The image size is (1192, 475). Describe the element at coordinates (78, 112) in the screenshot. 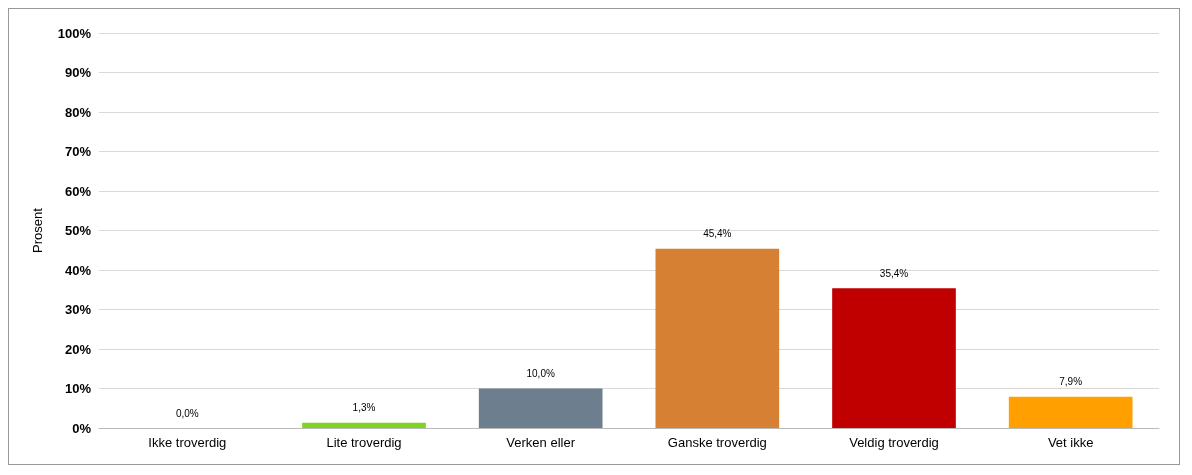

I see `y-tick-label: 80%` at that location.